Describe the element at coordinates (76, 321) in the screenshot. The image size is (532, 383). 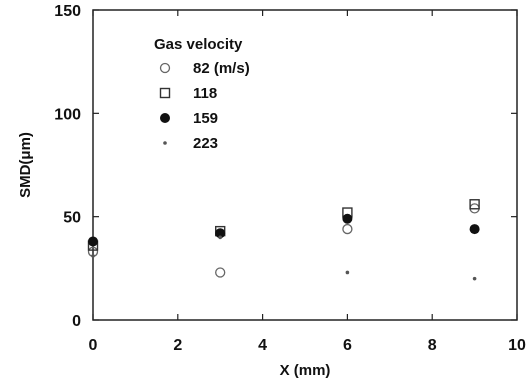
I see `y-tick-label: 0` at that location.